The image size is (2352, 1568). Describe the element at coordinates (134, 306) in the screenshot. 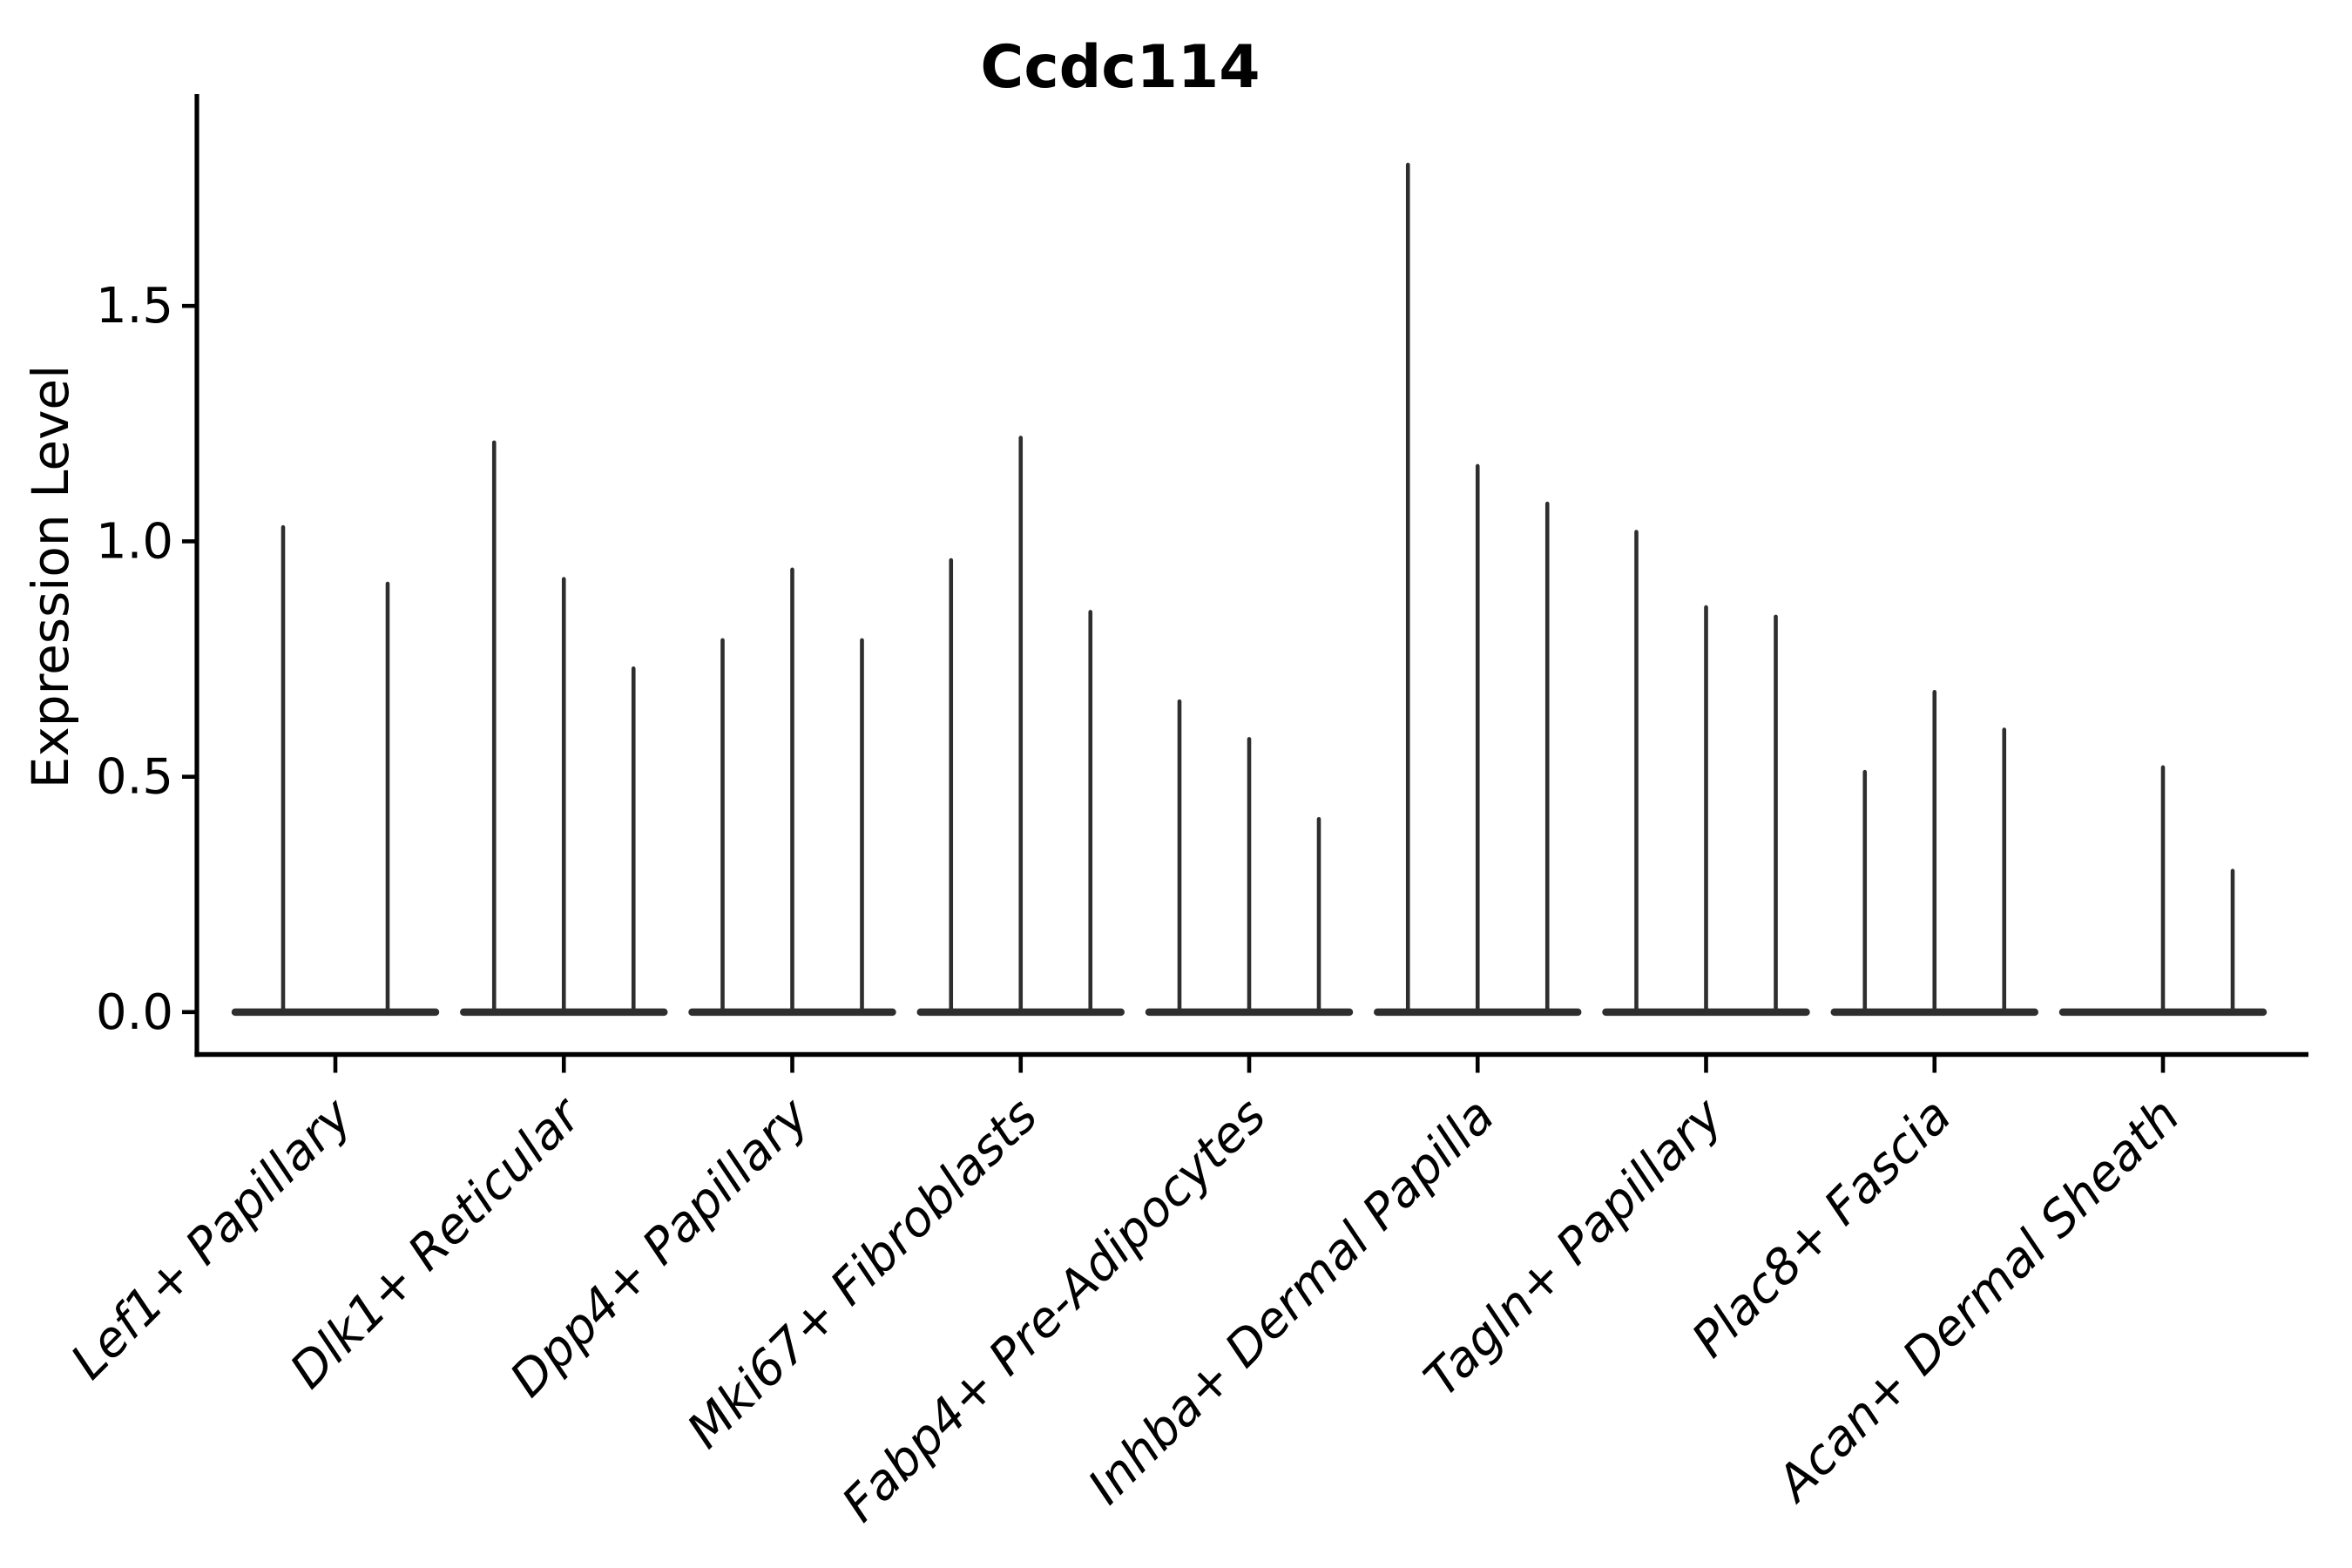

I see `y-tick-label: 1.5` at that location.